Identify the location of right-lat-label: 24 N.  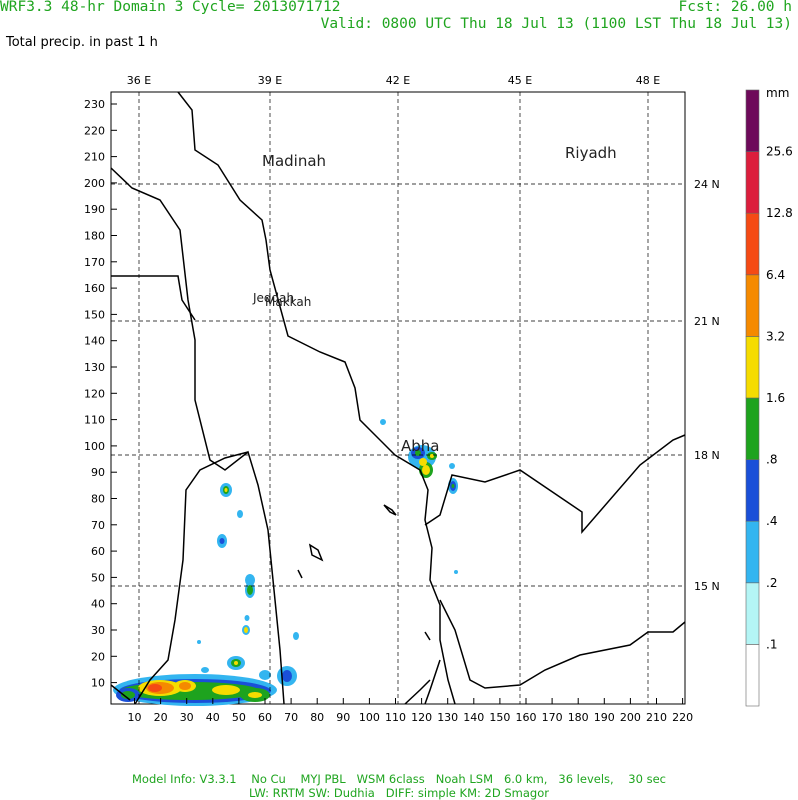
(707, 184).